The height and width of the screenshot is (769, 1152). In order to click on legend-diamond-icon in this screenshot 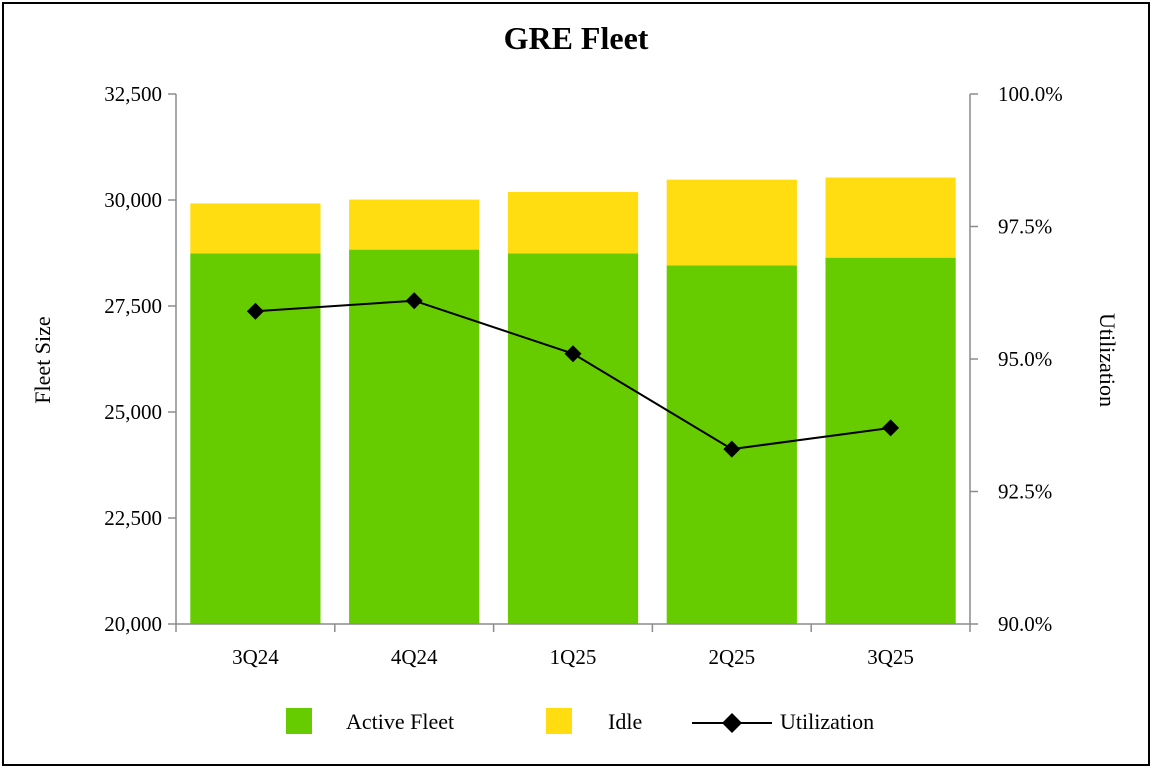, I will do `click(732, 723)`.